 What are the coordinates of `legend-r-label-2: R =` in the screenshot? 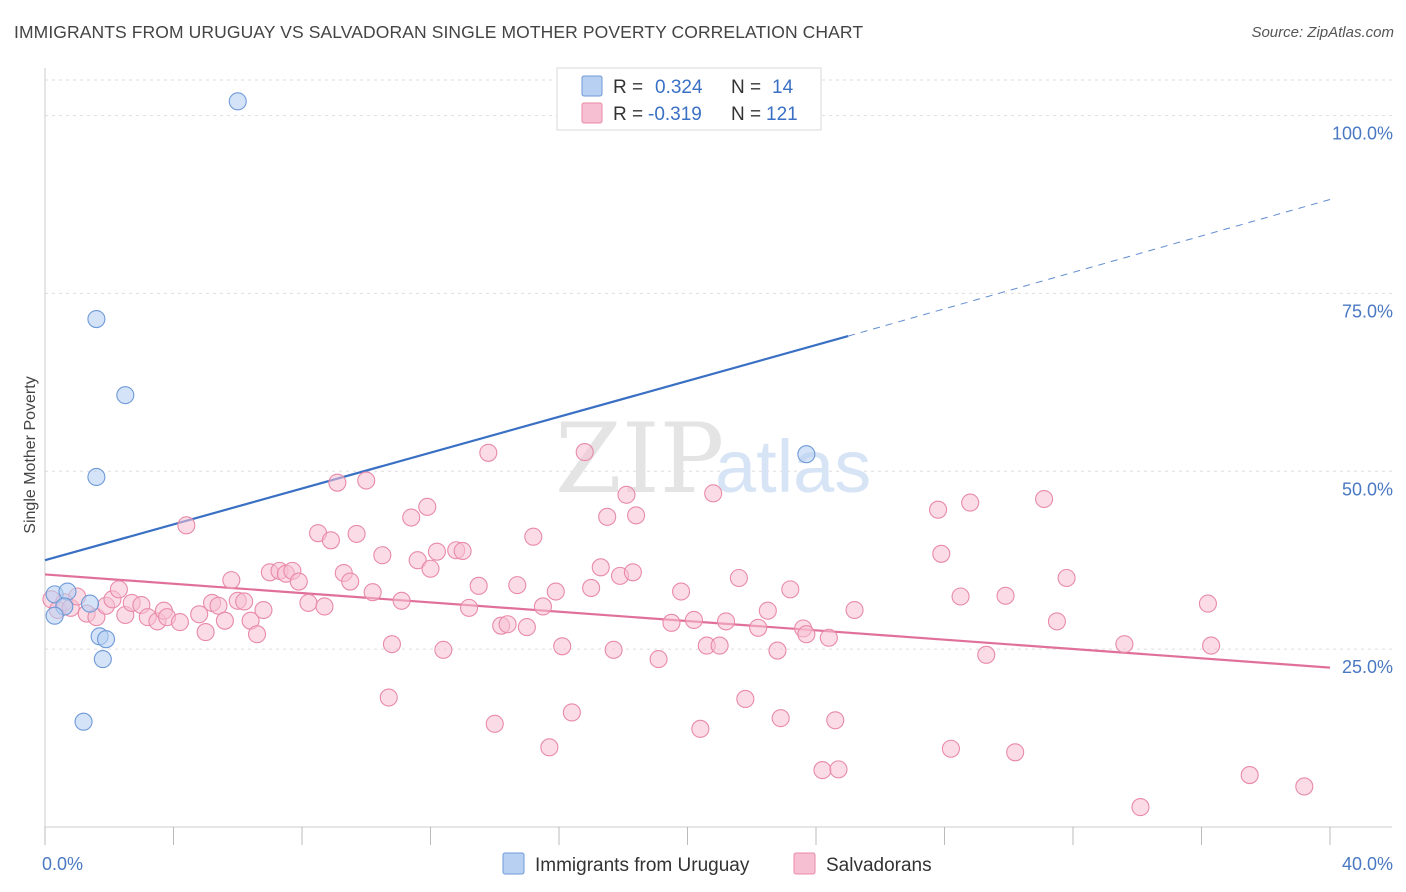 It's located at (628, 114).